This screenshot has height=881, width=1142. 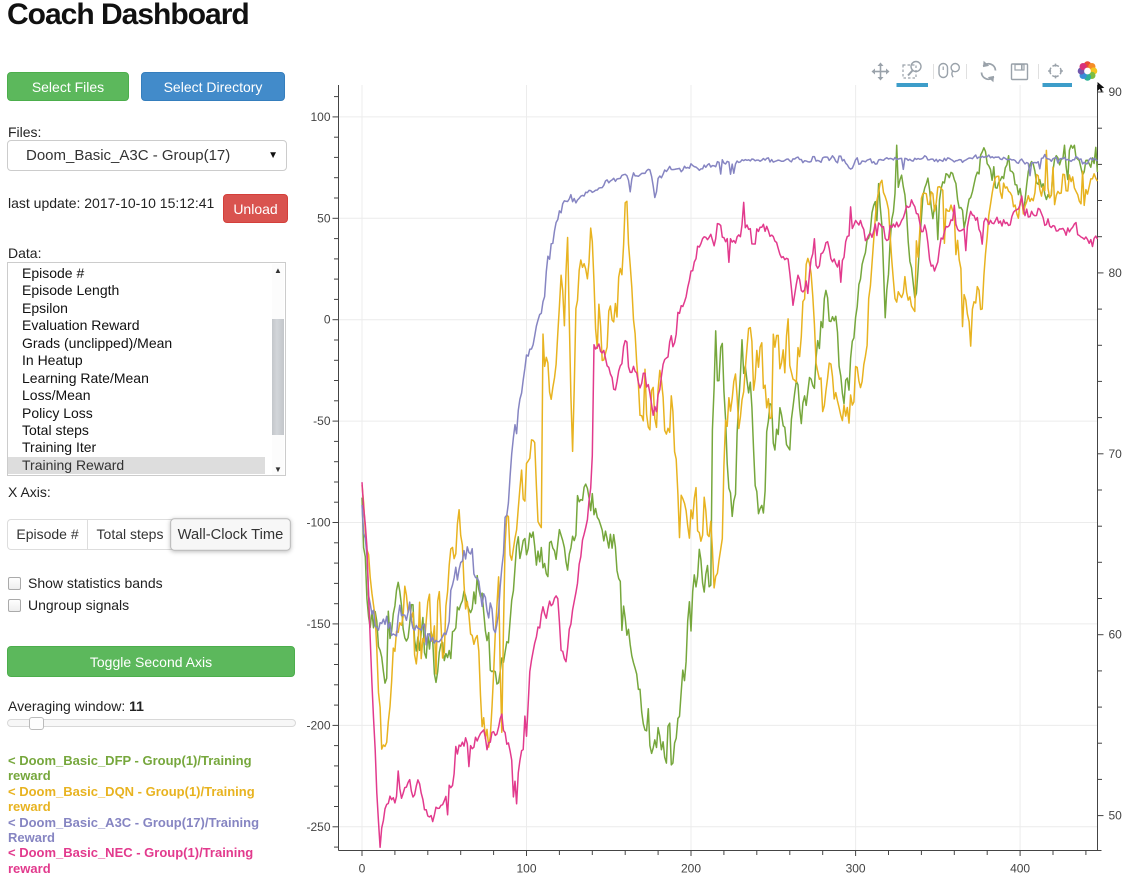 I want to click on svg-text: 200, so click(x=691, y=869).